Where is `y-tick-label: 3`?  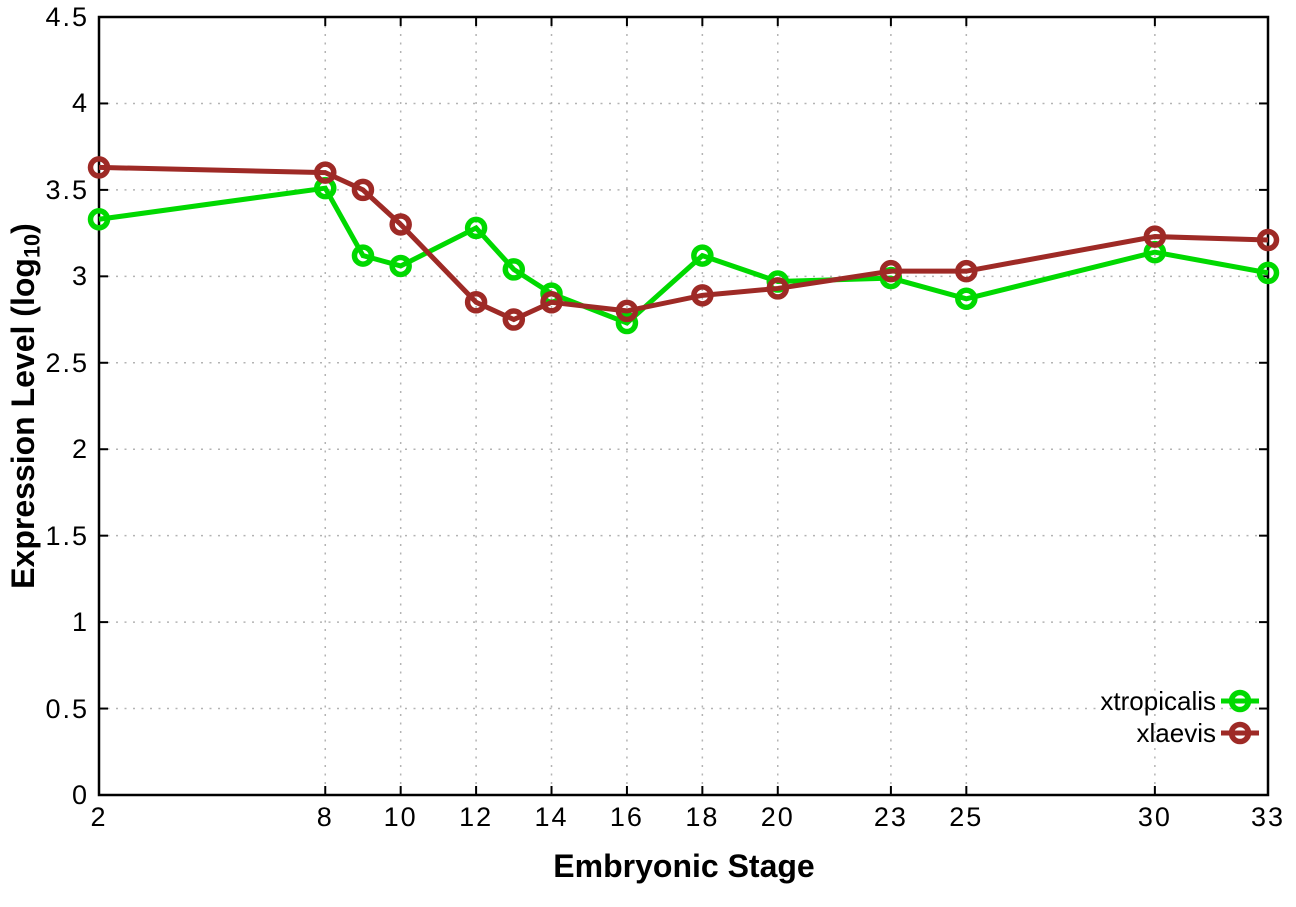 y-tick-label: 3 is located at coordinates (80, 276).